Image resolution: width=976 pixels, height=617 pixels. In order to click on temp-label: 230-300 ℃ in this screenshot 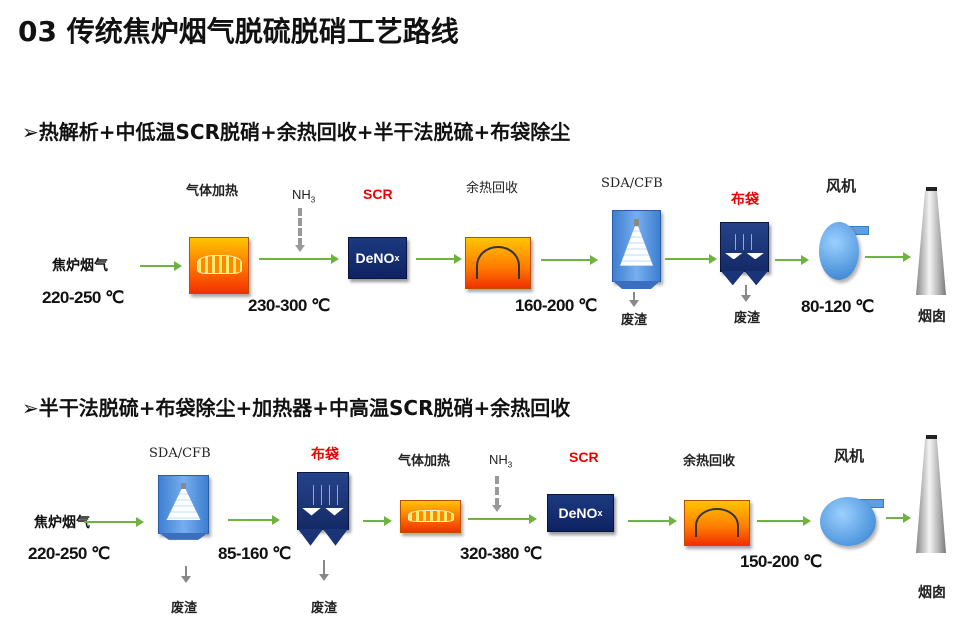, I will do `click(289, 305)`.